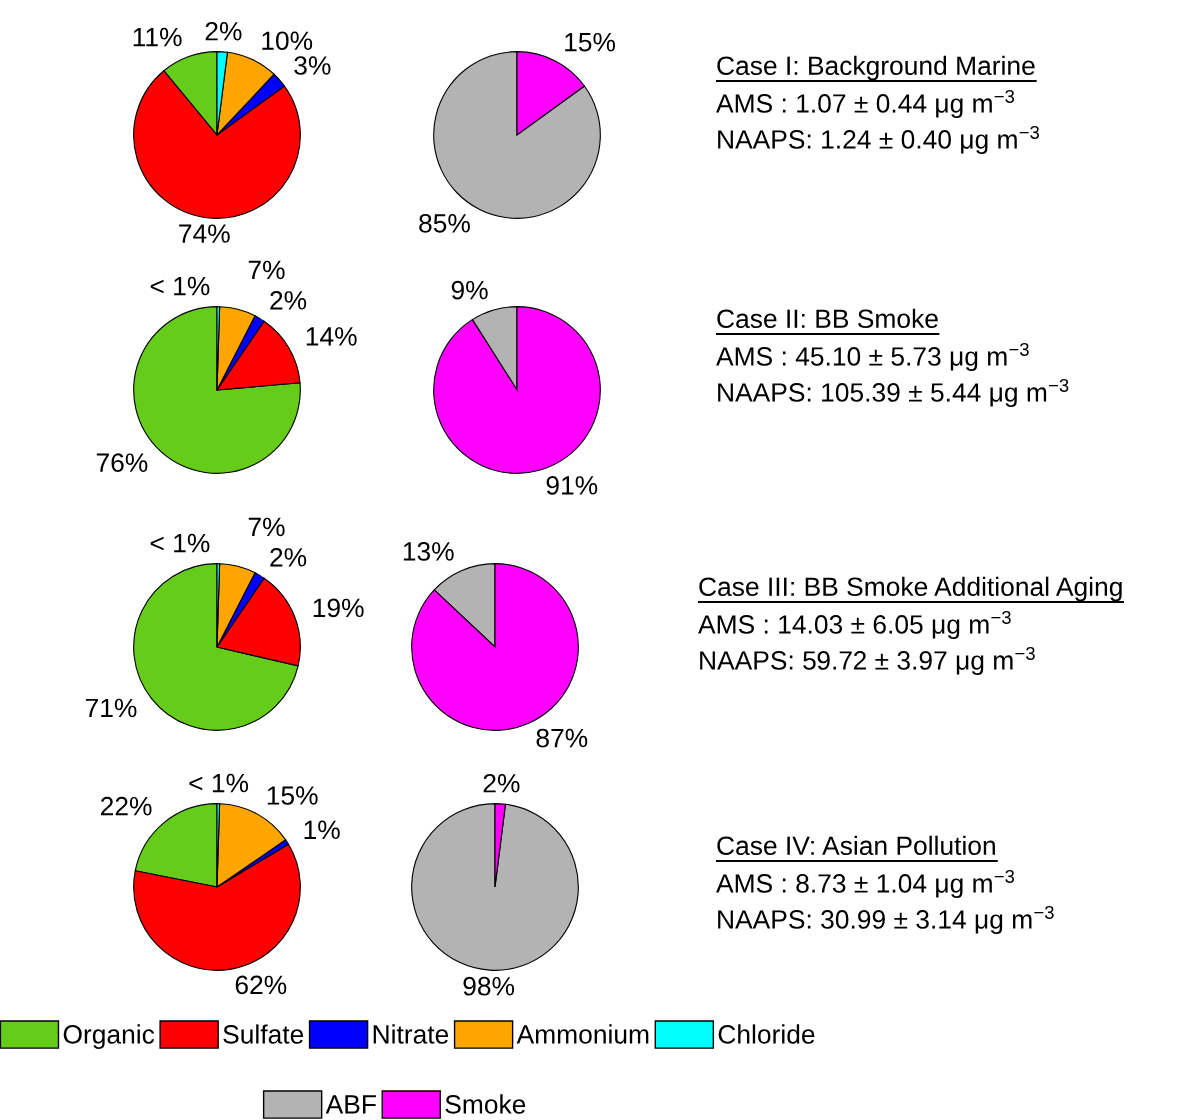  Describe the element at coordinates (827, 318) in the screenshot. I see `text: Case II: BB Smoke` at that location.